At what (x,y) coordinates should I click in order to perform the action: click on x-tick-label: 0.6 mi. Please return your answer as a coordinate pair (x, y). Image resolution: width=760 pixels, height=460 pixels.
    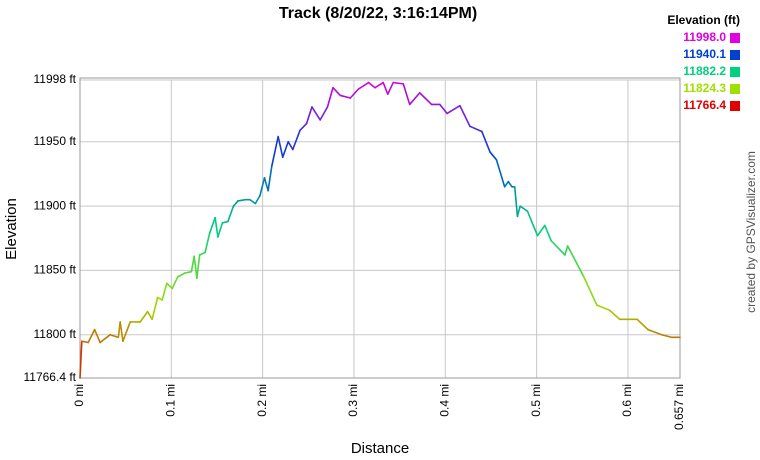
    Looking at the image, I should click on (627, 400).